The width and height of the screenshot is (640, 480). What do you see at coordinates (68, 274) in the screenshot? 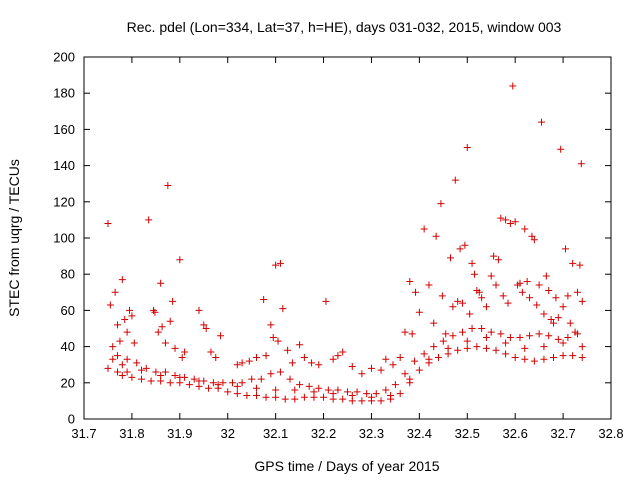
I see `y-tick-label: 80` at bounding box center [68, 274].